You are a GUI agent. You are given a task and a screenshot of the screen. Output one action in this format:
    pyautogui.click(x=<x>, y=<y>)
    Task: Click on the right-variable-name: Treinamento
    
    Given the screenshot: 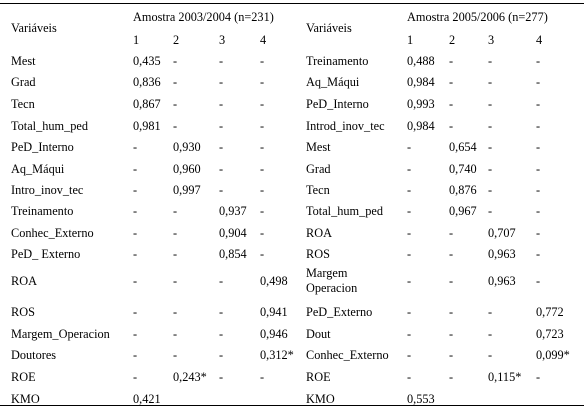 What is the action you would take?
    pyautogui.click(x=337, y=61)
    